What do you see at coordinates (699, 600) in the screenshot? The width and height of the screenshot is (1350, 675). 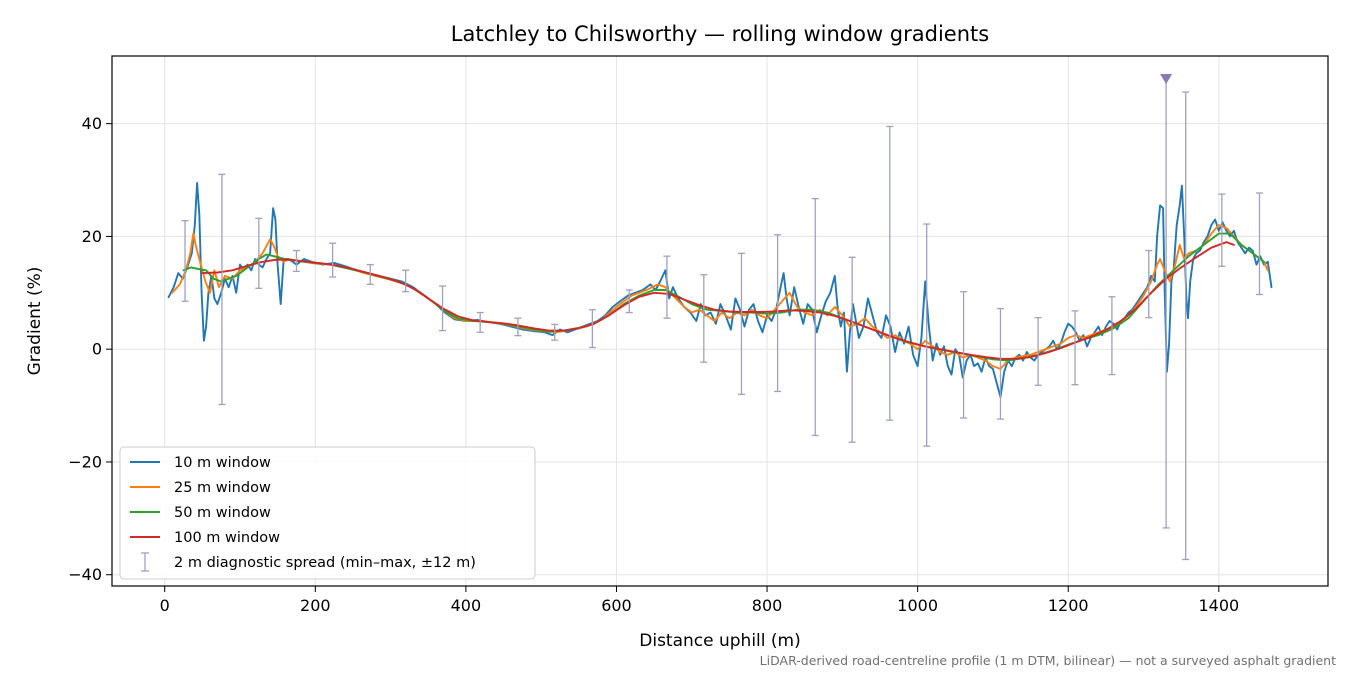 I see `x-axis-ticks: 0 200 400 600 800 1000 1200 1400` at bounding box center [699, 600].